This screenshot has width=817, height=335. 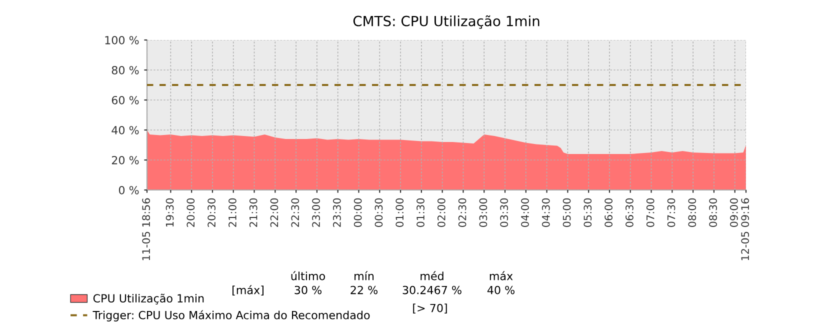 I want to click on x-tick-label: 04:00, so click(x=525, y=212).